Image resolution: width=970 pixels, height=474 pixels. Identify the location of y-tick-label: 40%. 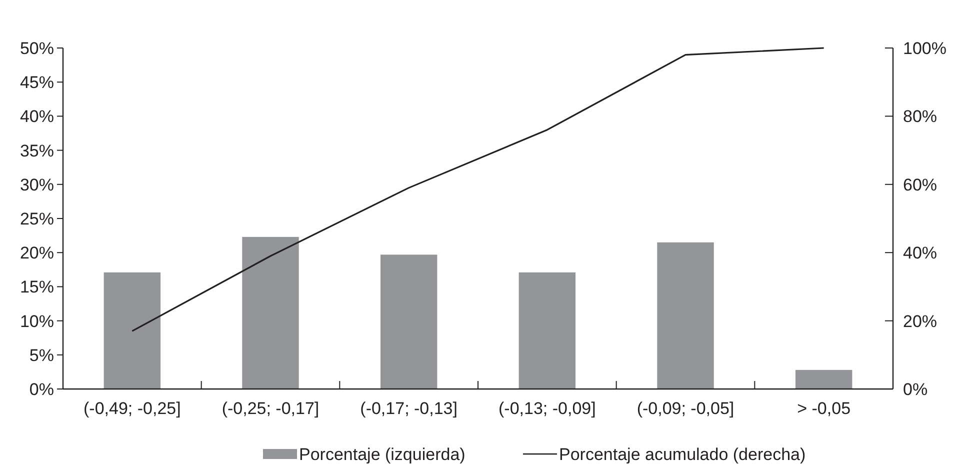
(37, 116).